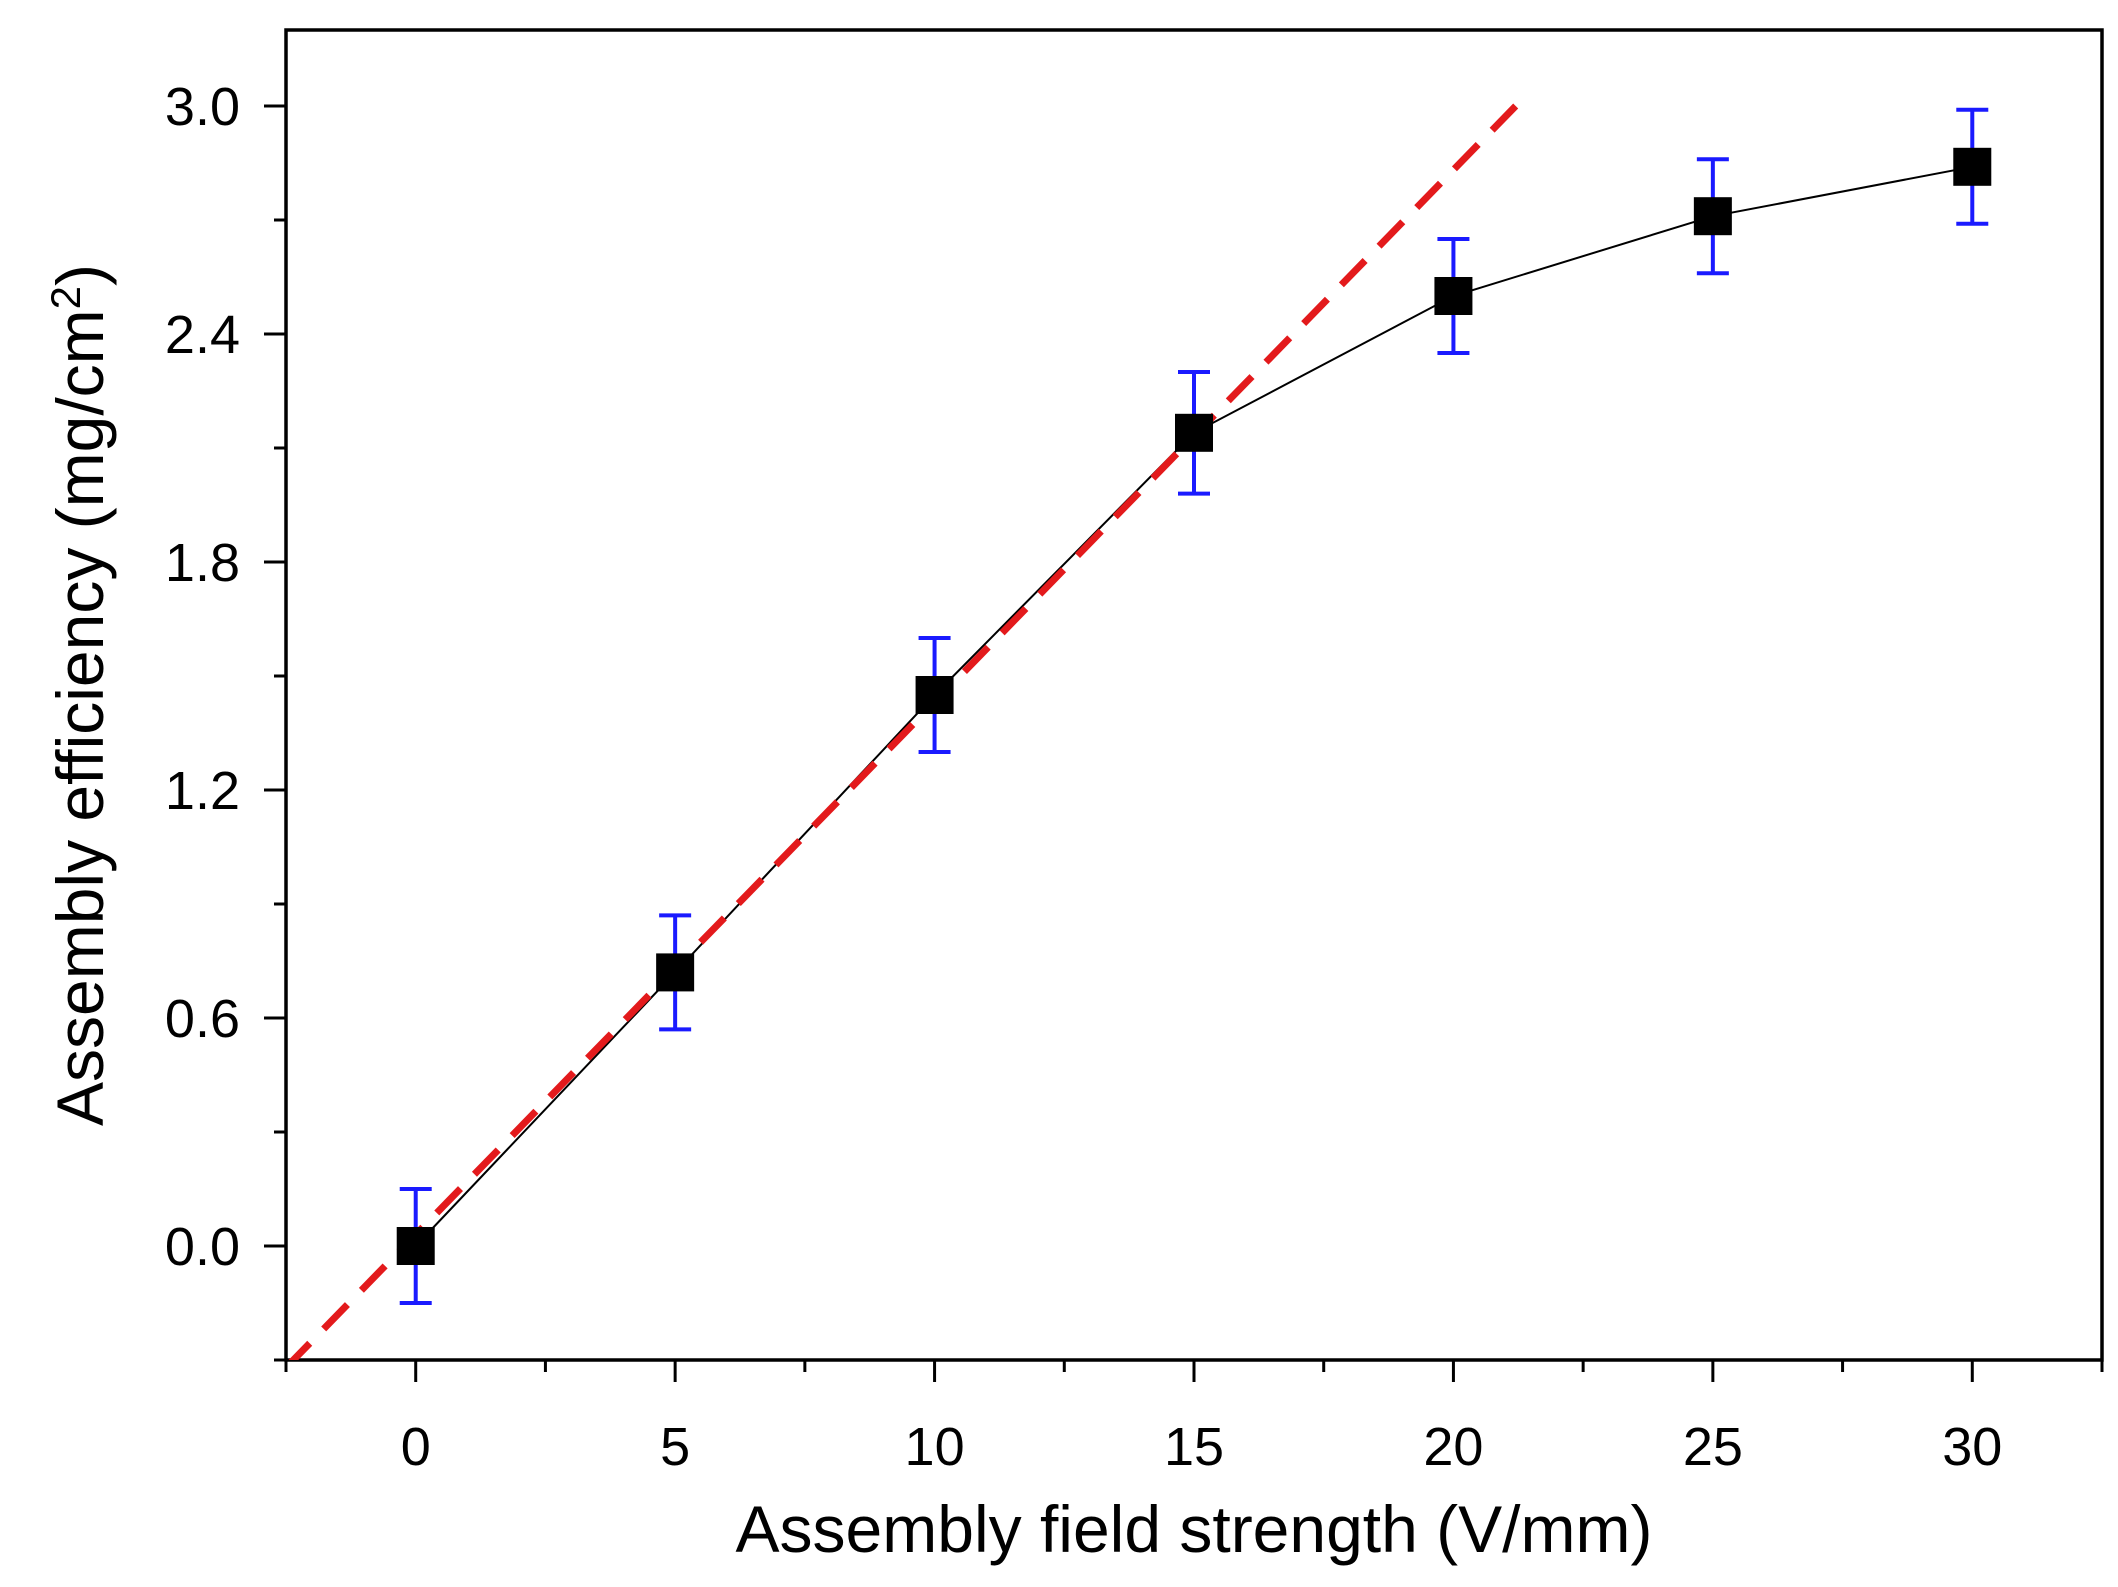 The width and height of the screenshot is (2118, 1587). Describe the element at coordinates (80, 717) in the screenshot. I see `y-axis-title-main: Assembly efficiency (mg/cm` at that location.